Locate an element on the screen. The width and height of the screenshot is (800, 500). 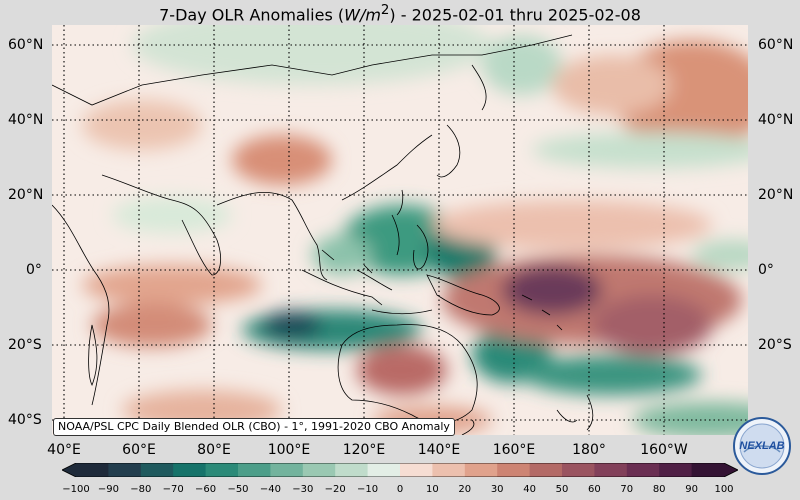
lat-label-20n-left: 20°N is located at coordinates (26, 195).